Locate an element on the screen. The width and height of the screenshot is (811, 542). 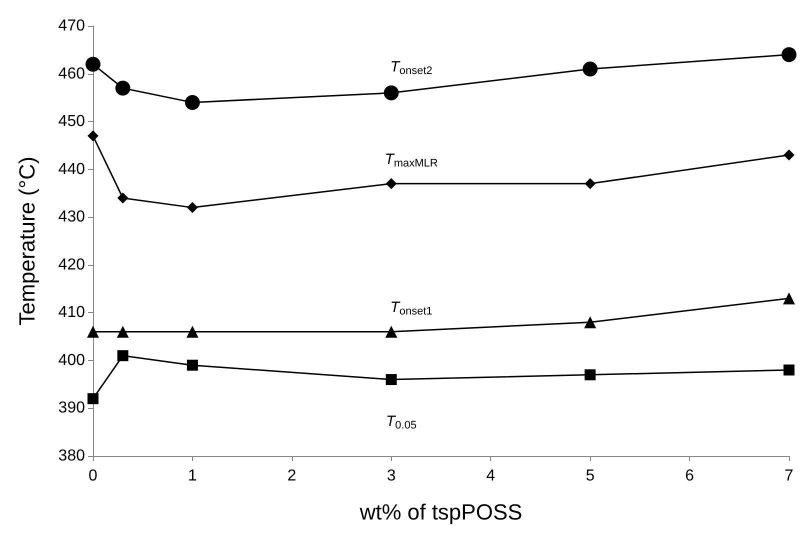
x-tick-label: 5 is located at coordinates (590, 476).